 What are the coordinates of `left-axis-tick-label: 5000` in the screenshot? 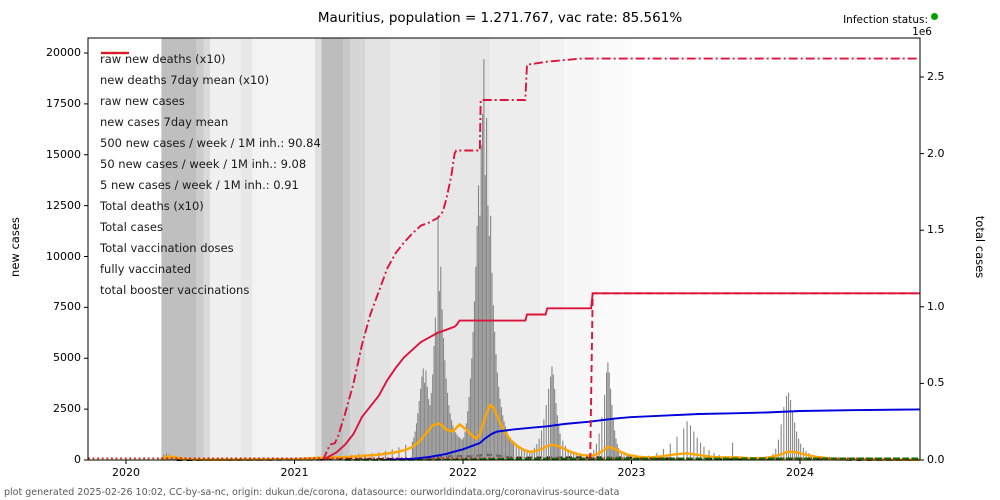 It's located at (67, 358).